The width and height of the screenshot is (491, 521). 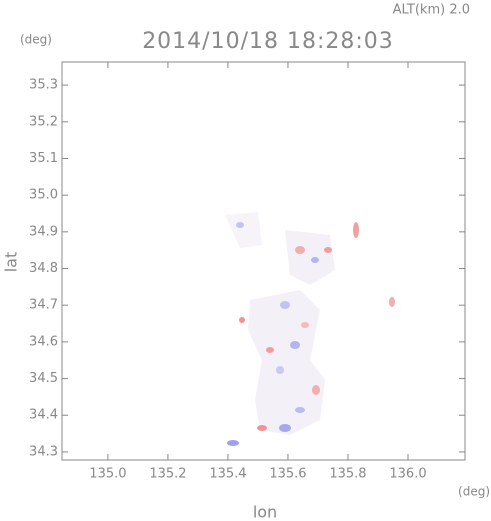 I want to click on y-tick-label: 34.7, so click(x=43, y=305).